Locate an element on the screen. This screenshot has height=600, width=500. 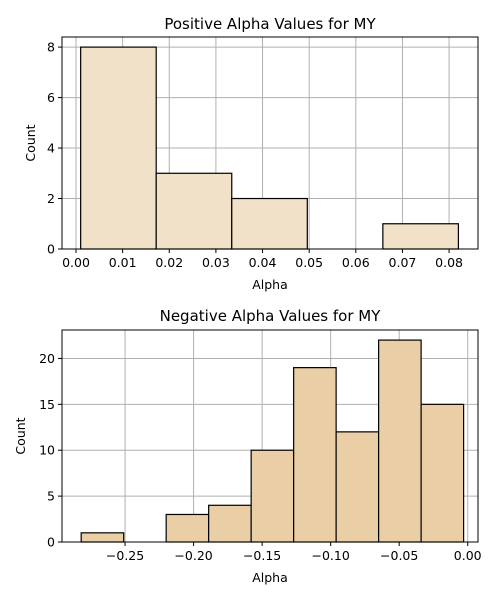
x-tick-label: 0.08 is located at coordinates (449, 262).